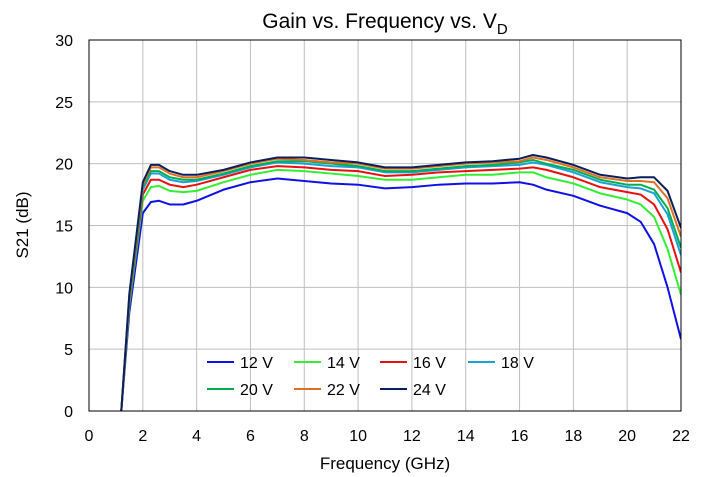  What do you see at coordinates (64, 41) in the screenshot?
I see `y-tick-label: 30` at bounding box center [64, 41].